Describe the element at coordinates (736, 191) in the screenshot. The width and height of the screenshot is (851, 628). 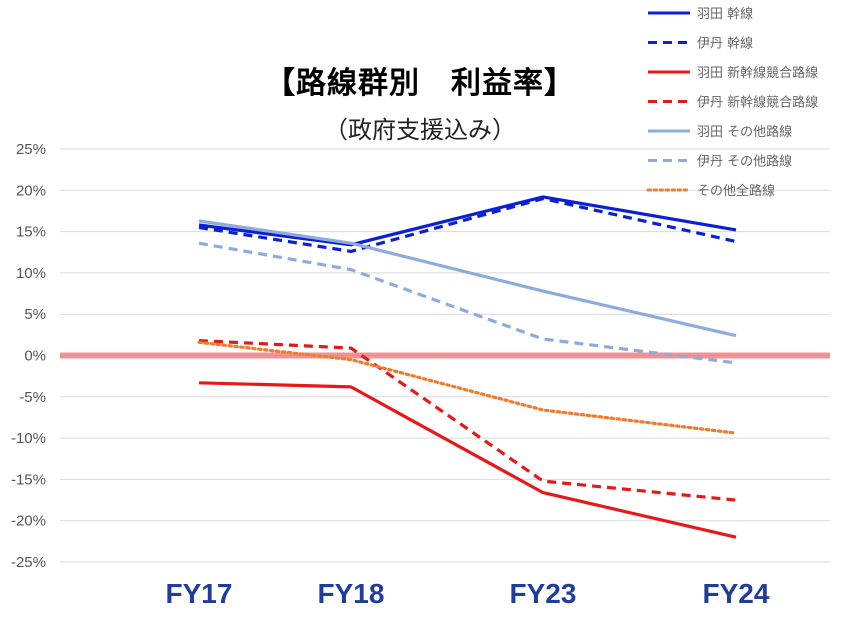
I see `legend-label: その他全路線` at that location.